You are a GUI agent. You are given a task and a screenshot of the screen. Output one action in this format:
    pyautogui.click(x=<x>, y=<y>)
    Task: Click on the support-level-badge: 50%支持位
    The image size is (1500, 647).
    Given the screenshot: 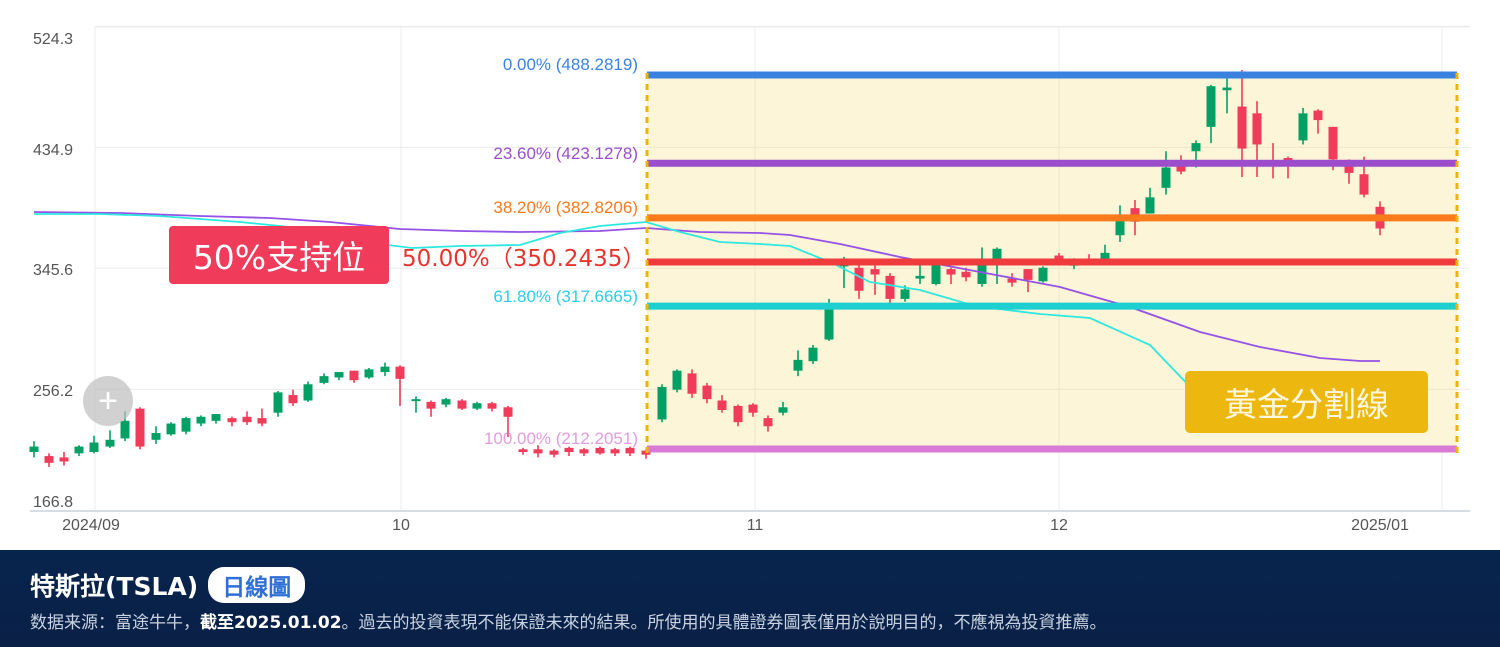 What is the action you would take?
    pyautogui.click(x=279, y=255)
    